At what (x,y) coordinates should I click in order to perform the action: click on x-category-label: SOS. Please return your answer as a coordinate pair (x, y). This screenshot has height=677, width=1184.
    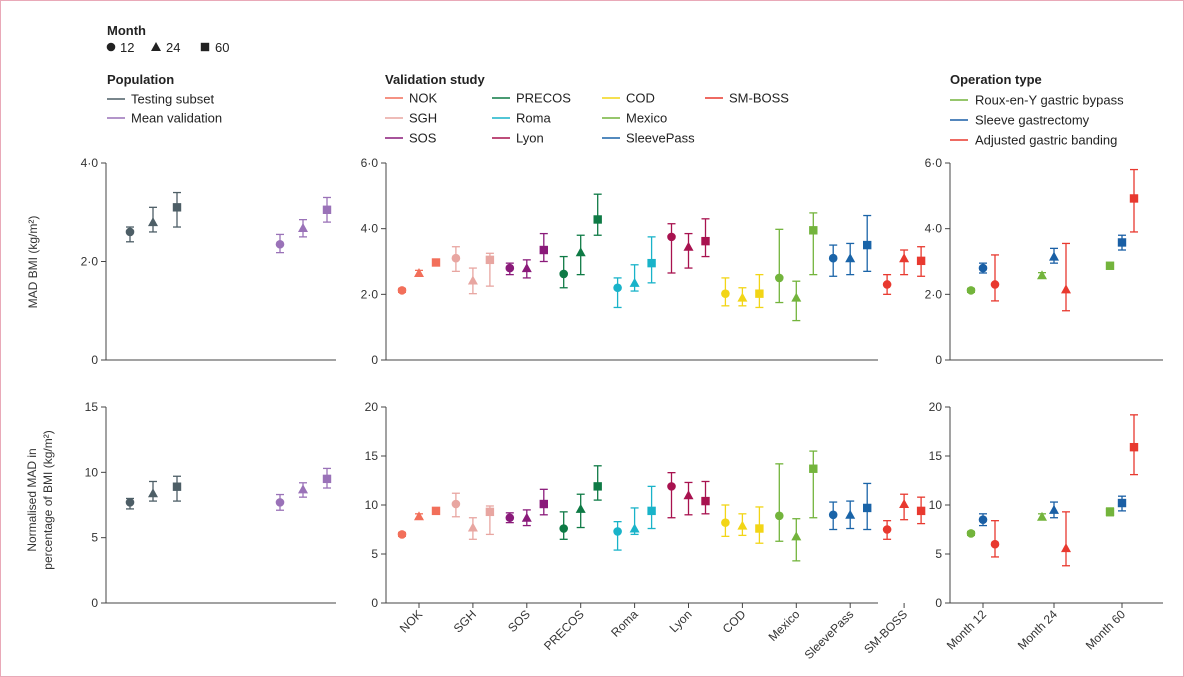
    Looking at the image, I should click on (519, 621).